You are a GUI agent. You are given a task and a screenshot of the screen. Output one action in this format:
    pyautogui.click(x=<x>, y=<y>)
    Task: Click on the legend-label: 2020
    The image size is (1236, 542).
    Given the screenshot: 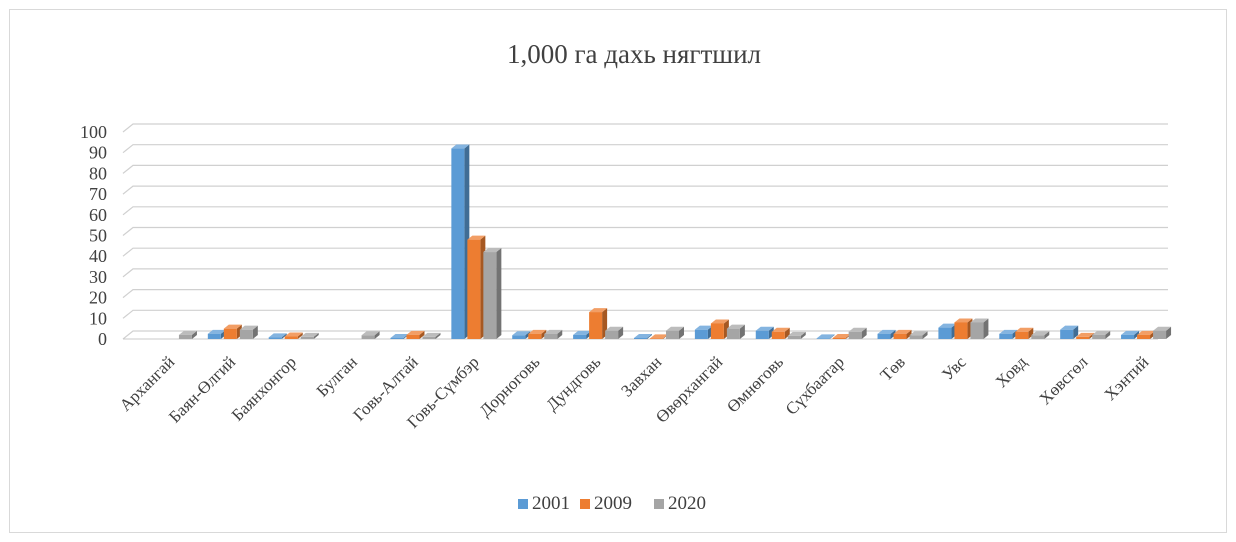 What is the action you would take?
    pyautogui.click(x=687, y=503)
    